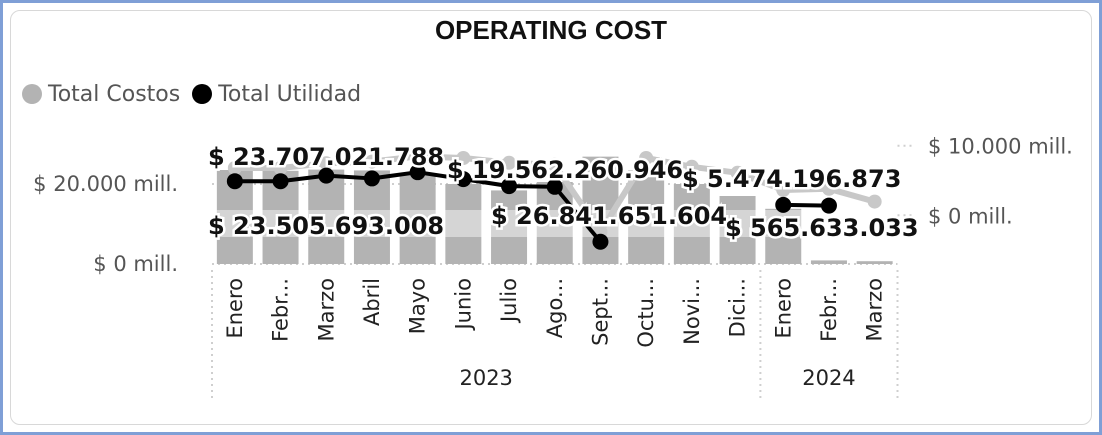 This screenshot has width=1102, height=435. I want to click on y-left-tick-label: $ 20.000 mill., so click(105, 184).